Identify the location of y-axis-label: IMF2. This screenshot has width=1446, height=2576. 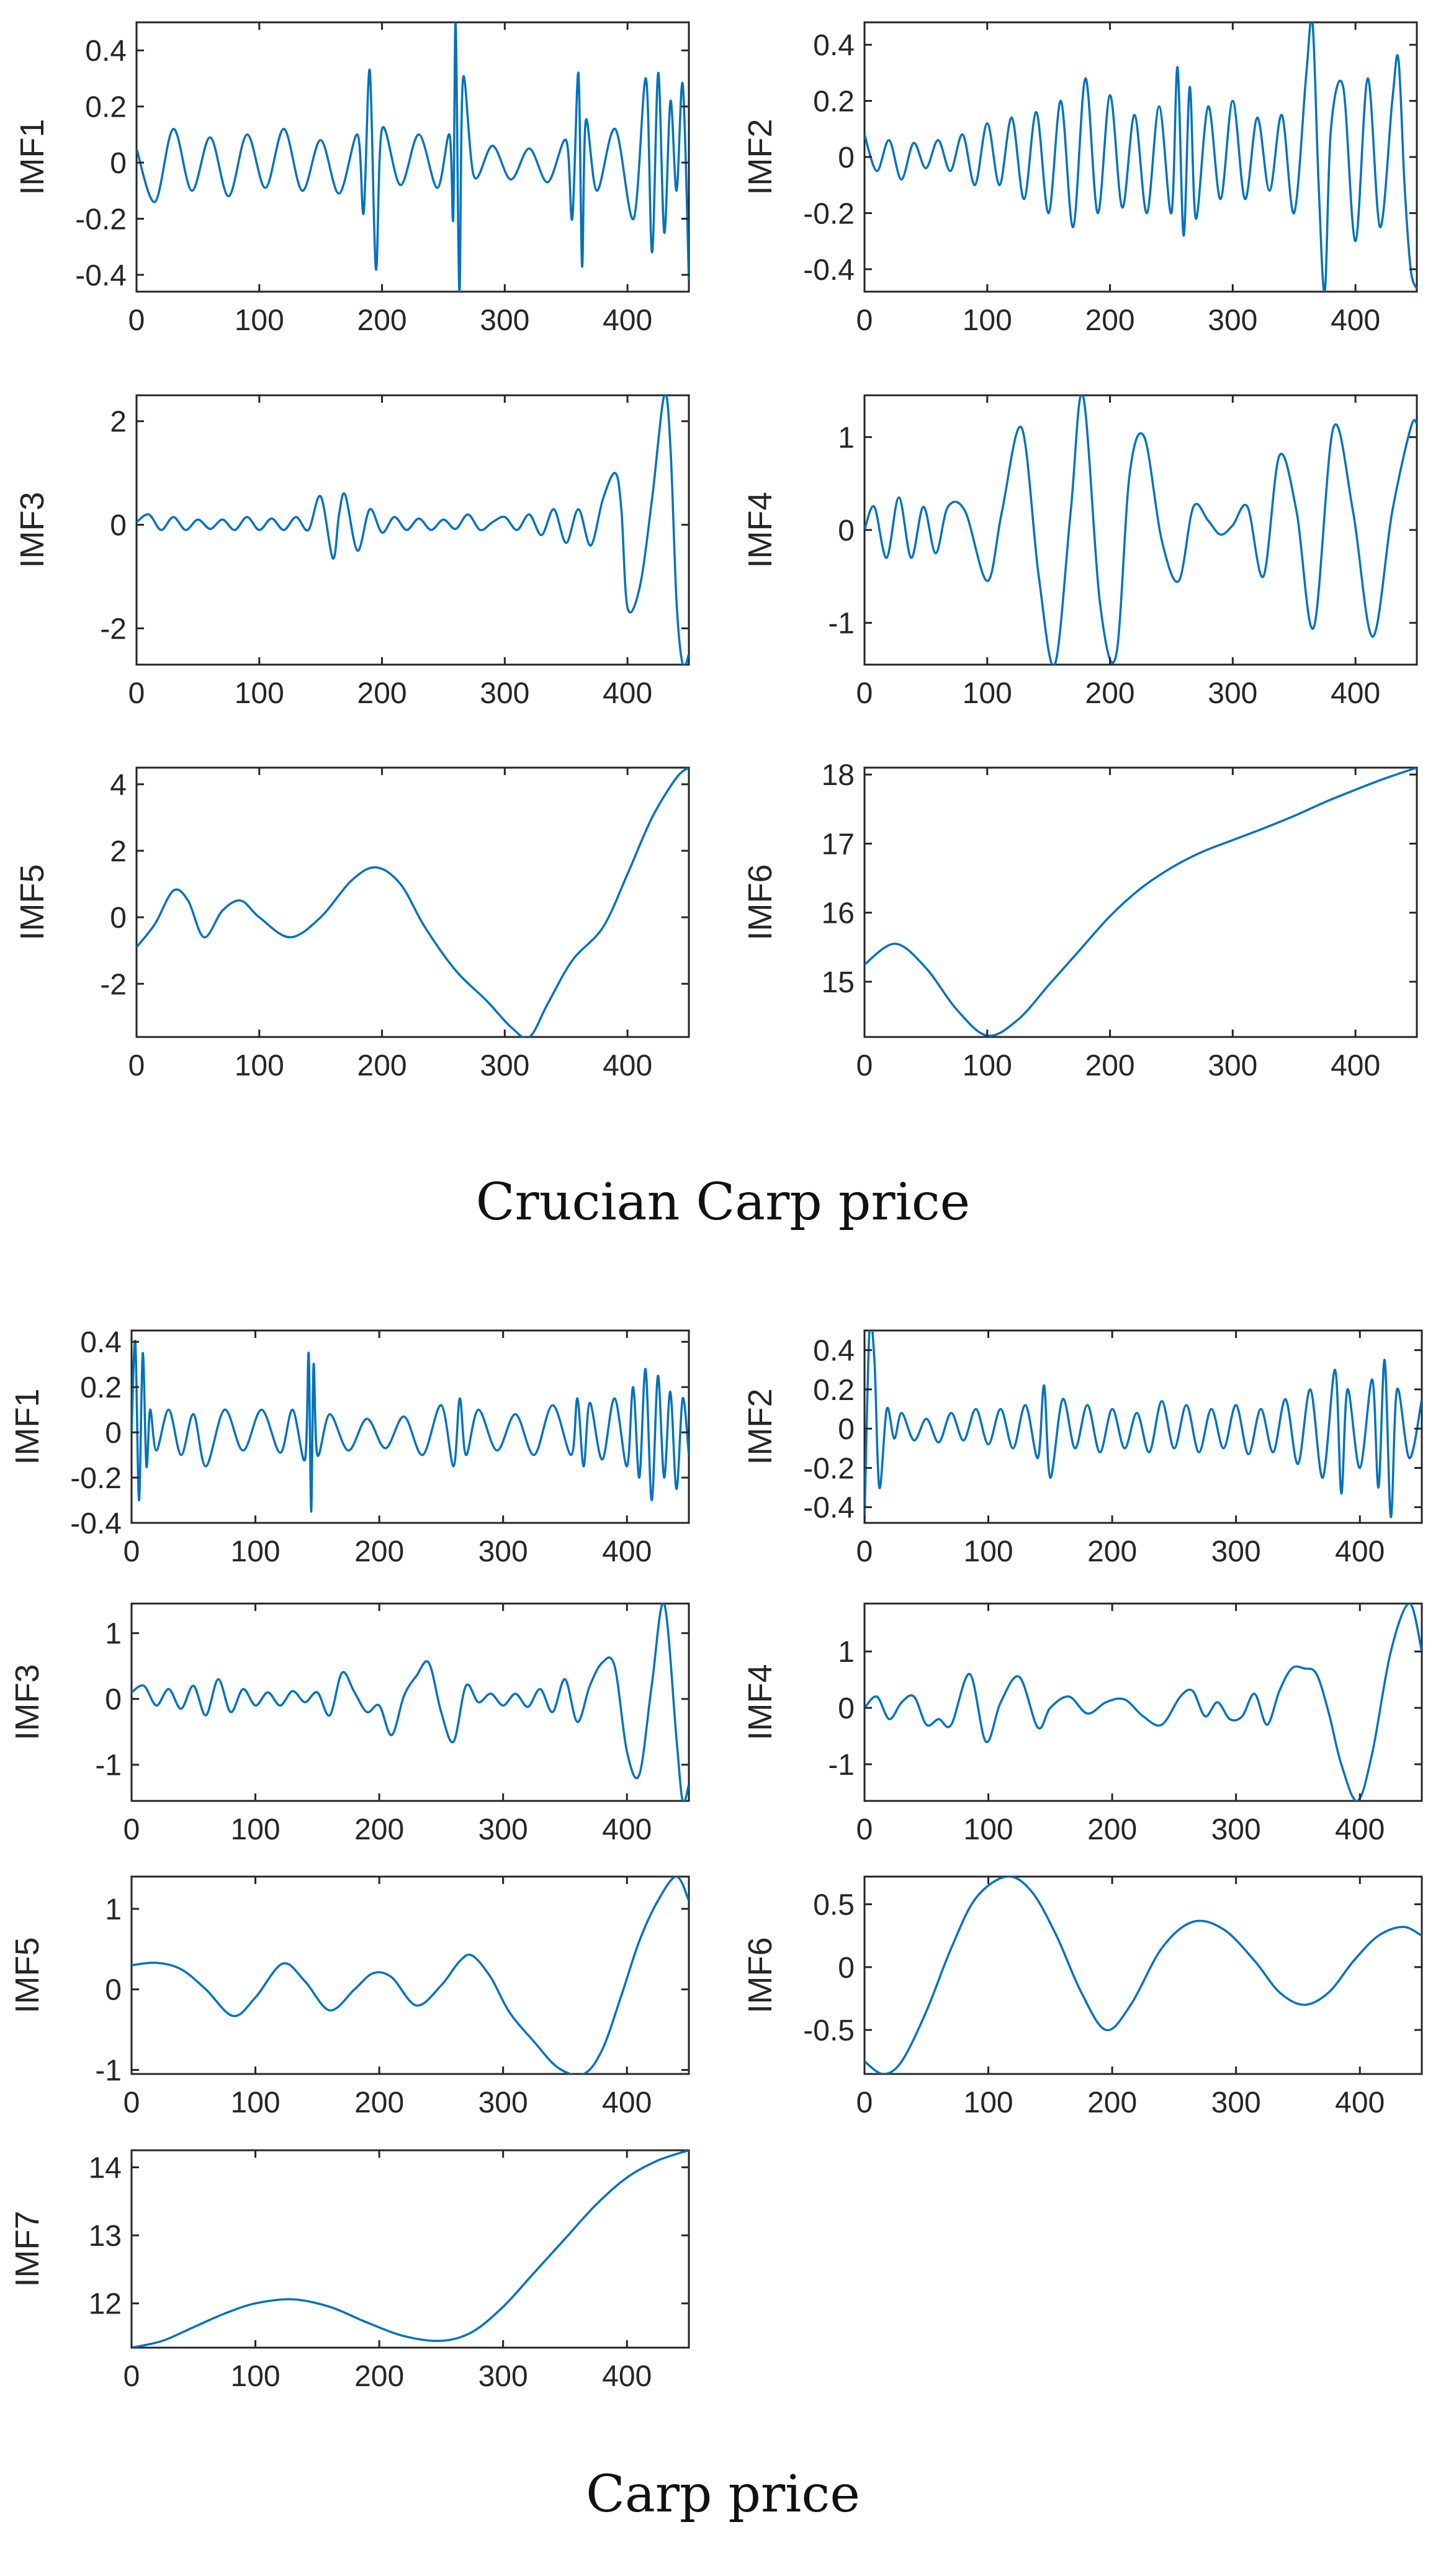
(760, 157).